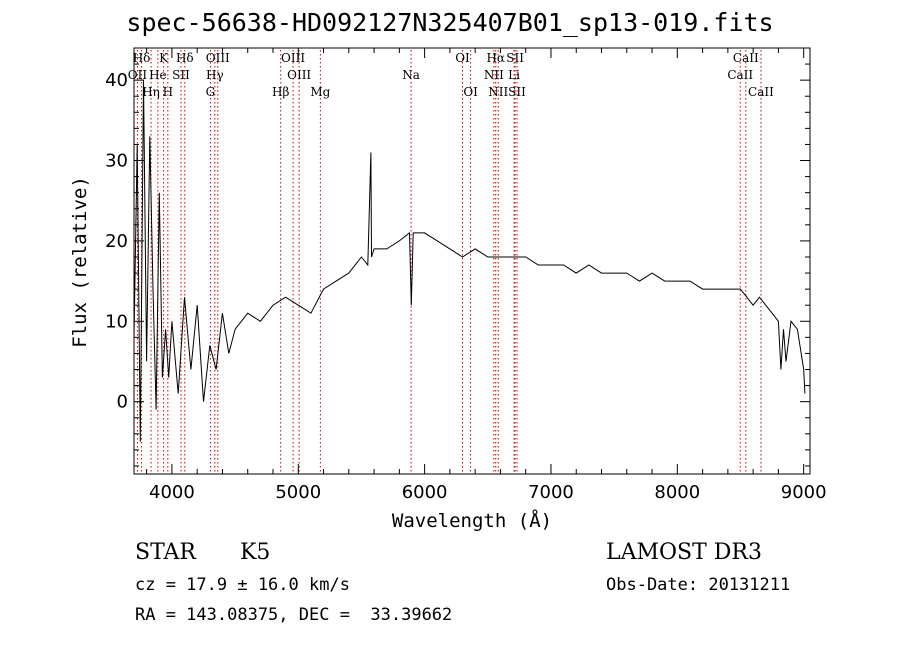 The image size is (900, 649). I want to click on y-tick-label: 30, so click(116, 161).